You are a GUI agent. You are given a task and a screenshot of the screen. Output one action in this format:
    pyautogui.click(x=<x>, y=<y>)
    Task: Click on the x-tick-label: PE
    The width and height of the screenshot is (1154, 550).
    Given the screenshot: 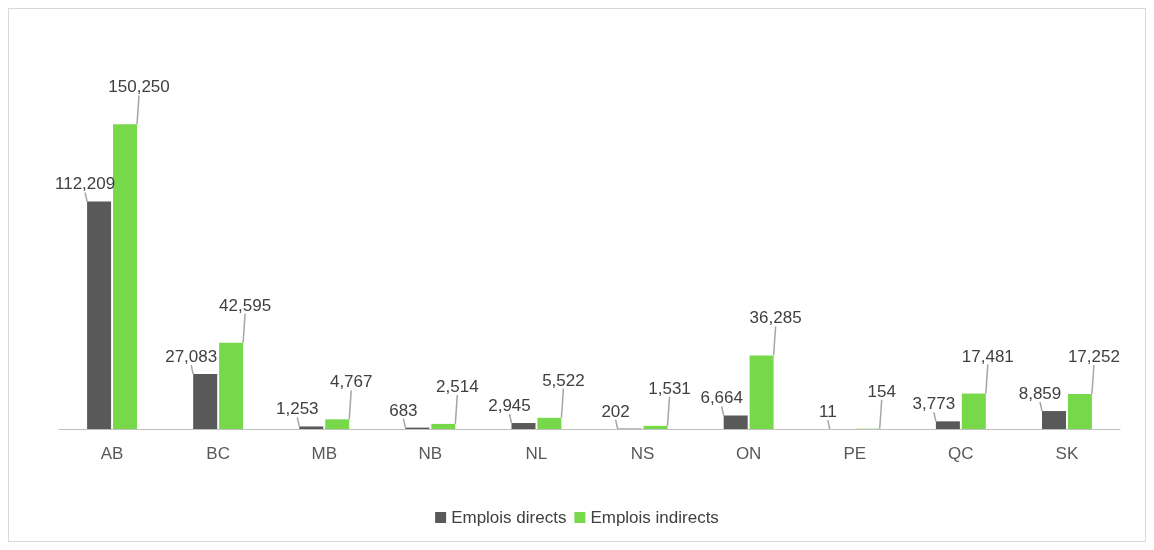 What is the action you would take?
    pyautogui.click(x=855, y=453)
    